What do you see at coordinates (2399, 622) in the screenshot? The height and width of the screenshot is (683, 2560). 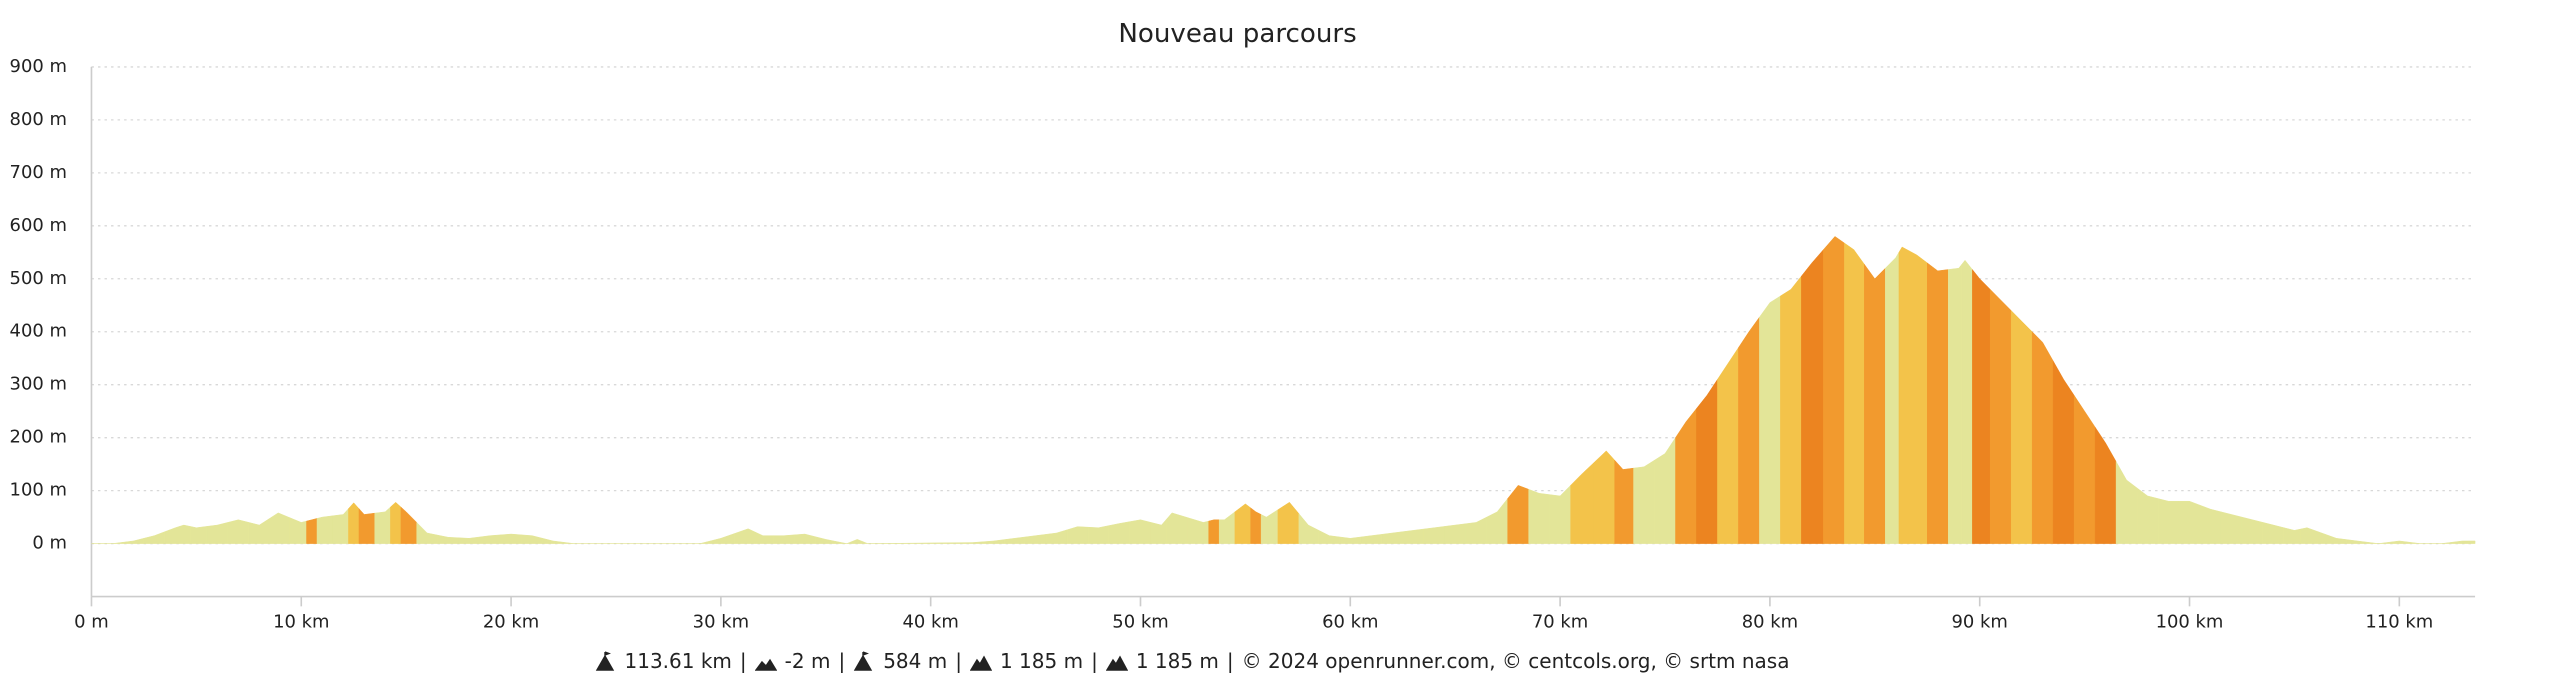 I see `x-tick-label: 110 km` at bounding box center [2399, 622].